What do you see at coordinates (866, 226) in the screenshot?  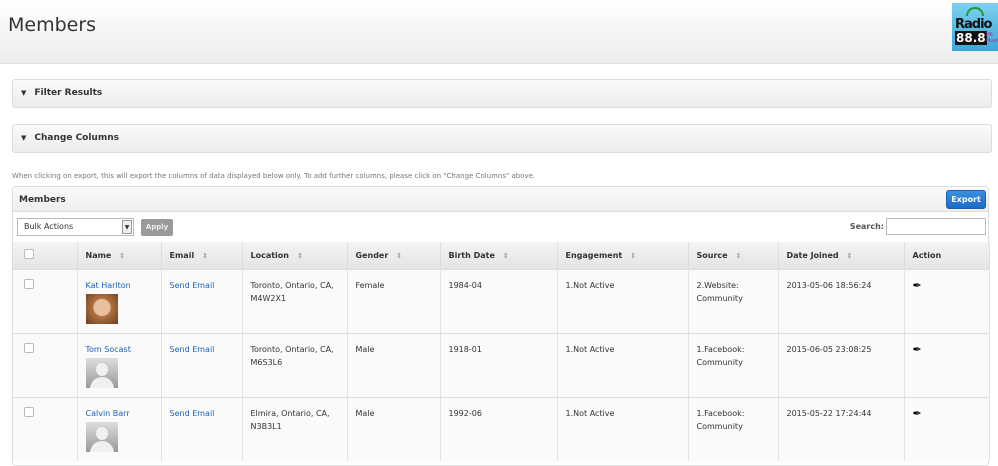 I see `search-label: Search:` at bounding box center [866, 226].